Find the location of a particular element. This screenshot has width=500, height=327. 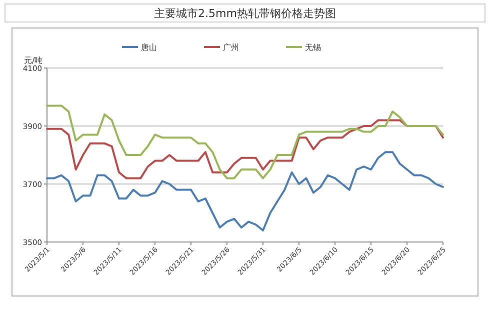

chart-title: 主要城市2.5mm热轧带钢价格走势图 is located at coordinates (245, 13).